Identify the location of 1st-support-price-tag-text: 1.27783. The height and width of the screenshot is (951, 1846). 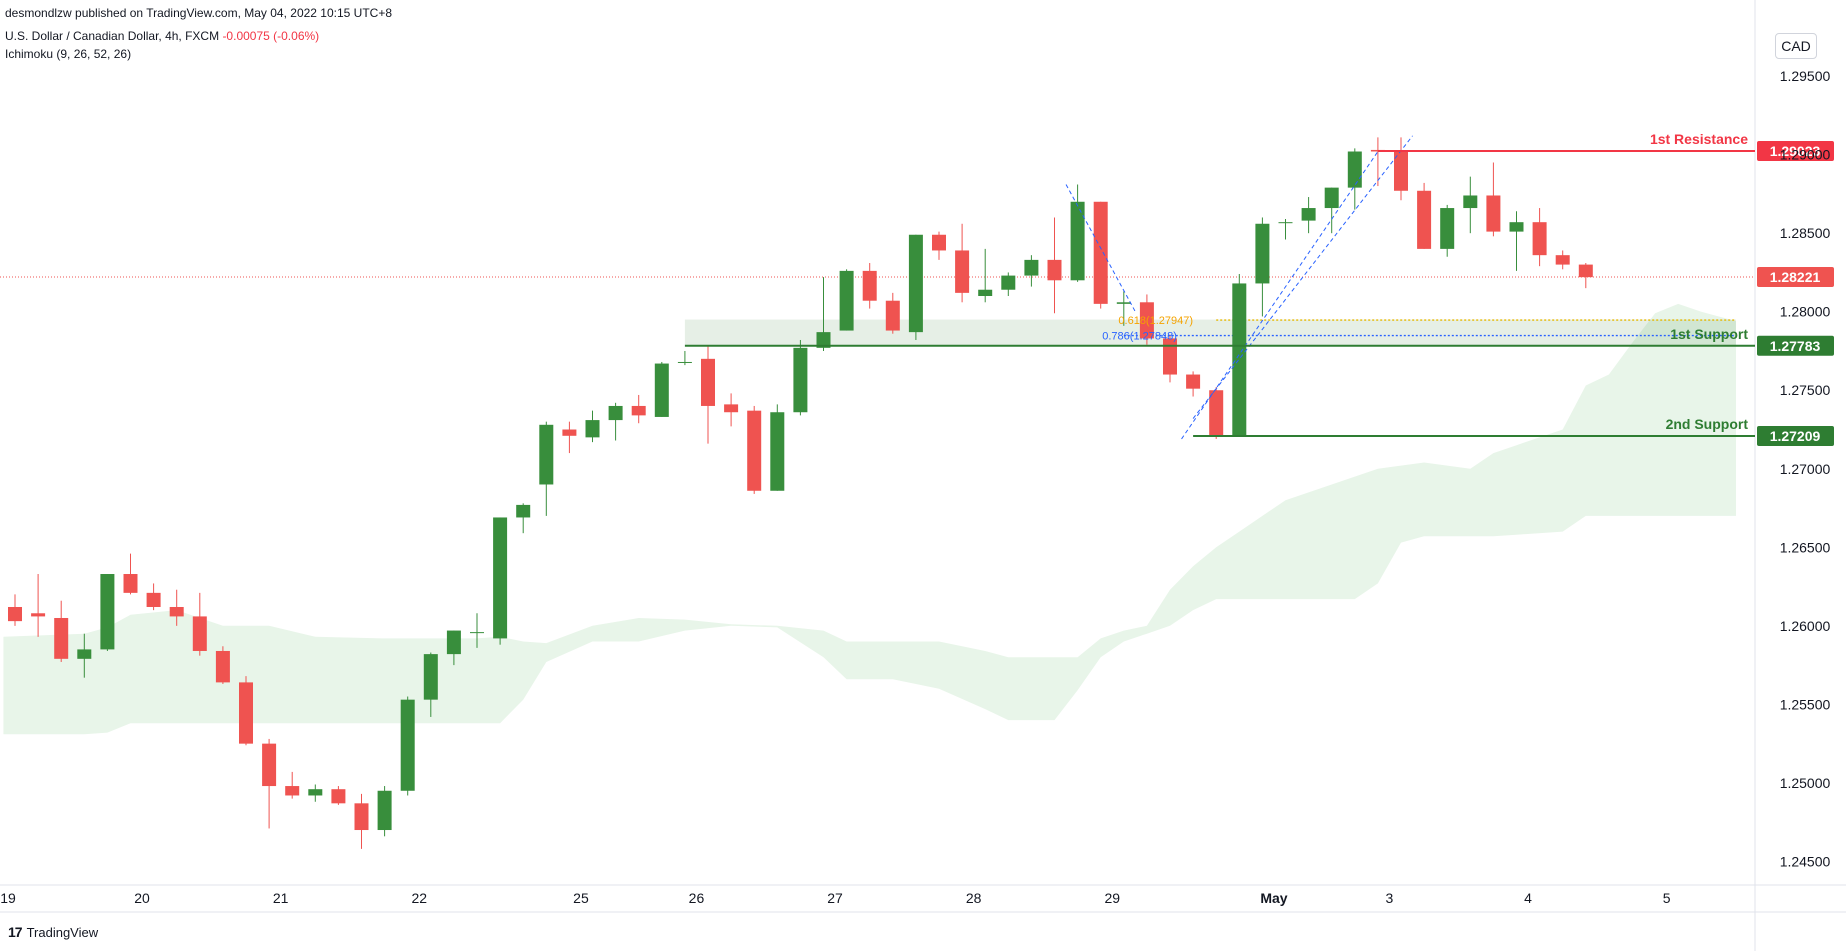
(1795, 346).